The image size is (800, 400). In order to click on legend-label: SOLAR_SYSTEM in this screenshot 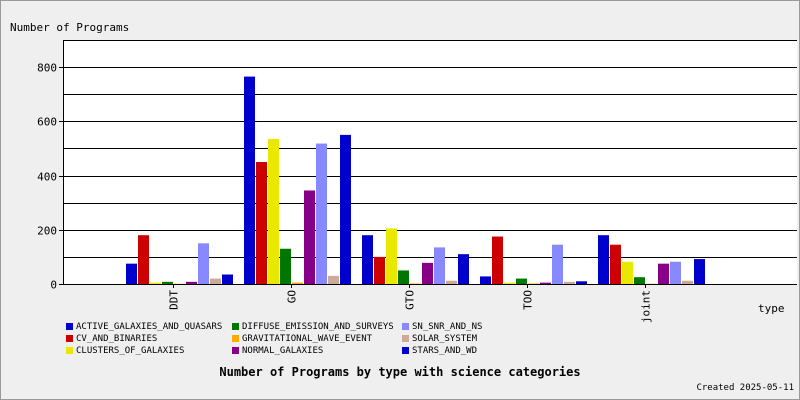, I will do `click(445, 339)`.